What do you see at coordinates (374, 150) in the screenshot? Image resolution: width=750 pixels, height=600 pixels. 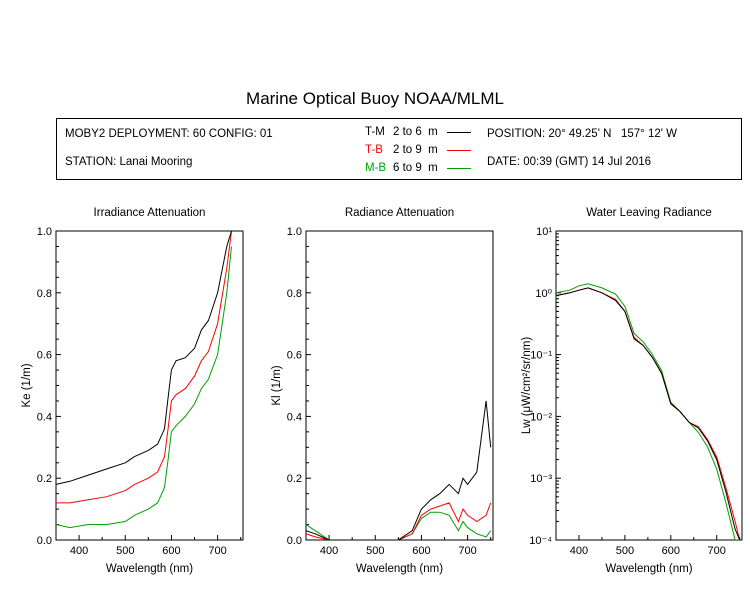 I see `legend-entry-code: T-B` at bounding box center [374, 150].